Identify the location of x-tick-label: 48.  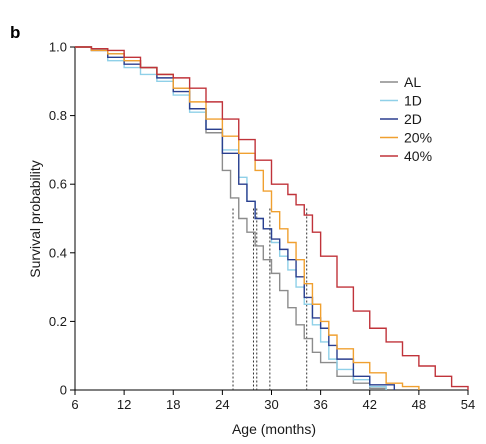
(419, 404).